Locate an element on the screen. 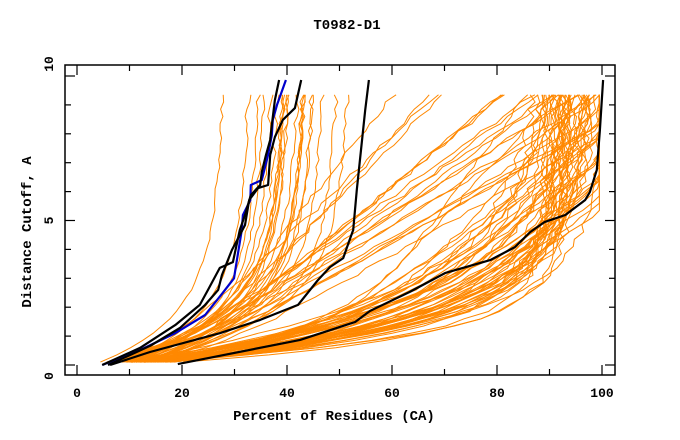 This screenshot has width=680, height=440. y-axis-label: Distance Cutoff, A is located at coordinates (28, 232).